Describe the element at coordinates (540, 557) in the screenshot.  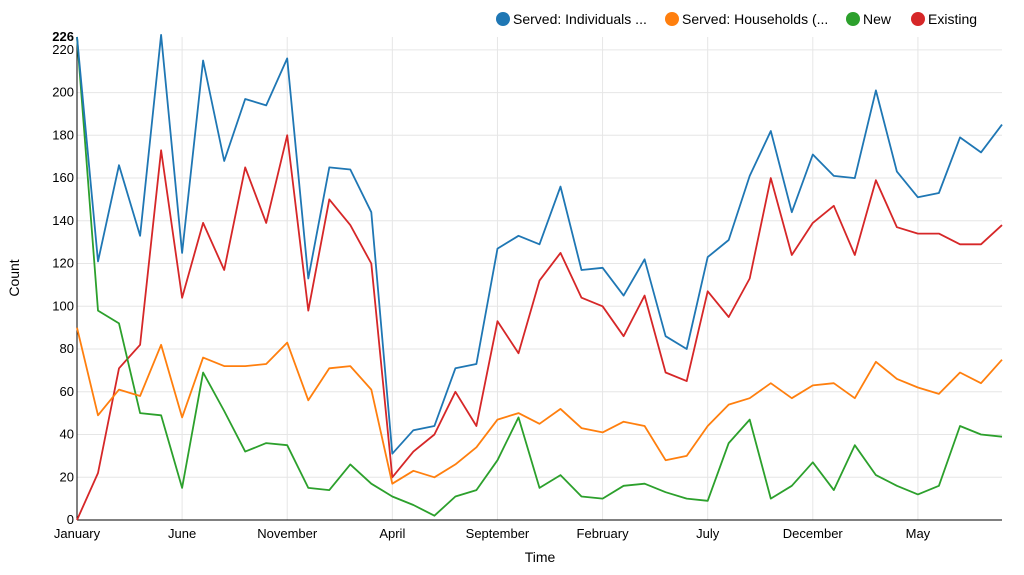
I see `x-axis-title: Time` at that location.